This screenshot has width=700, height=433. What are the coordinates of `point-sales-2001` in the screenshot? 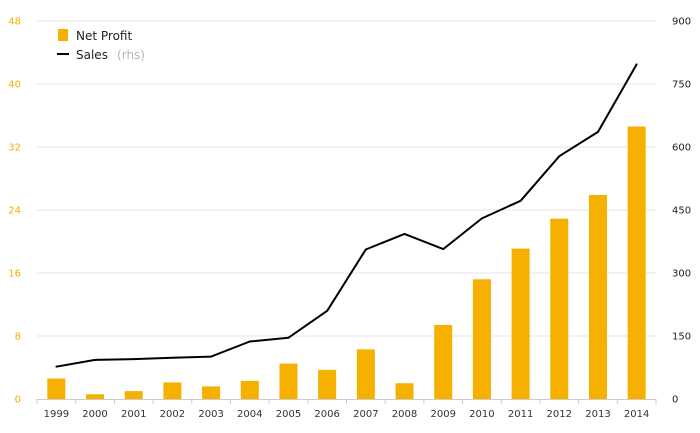 It's located at (133, 359).